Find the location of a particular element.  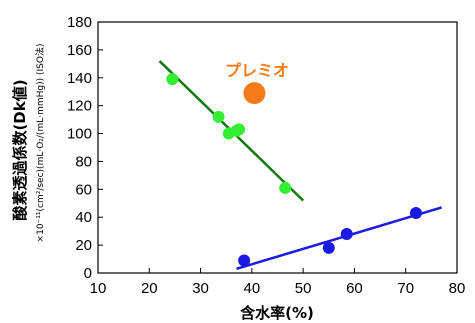

x-tick-label: 80 is located at coordinates (457, 288).